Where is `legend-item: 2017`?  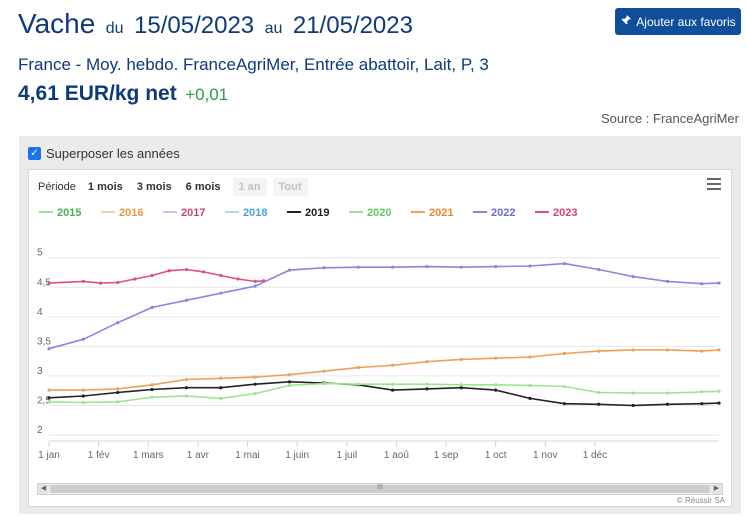
legend-item: 2017 is located at coordinates (193, 213).